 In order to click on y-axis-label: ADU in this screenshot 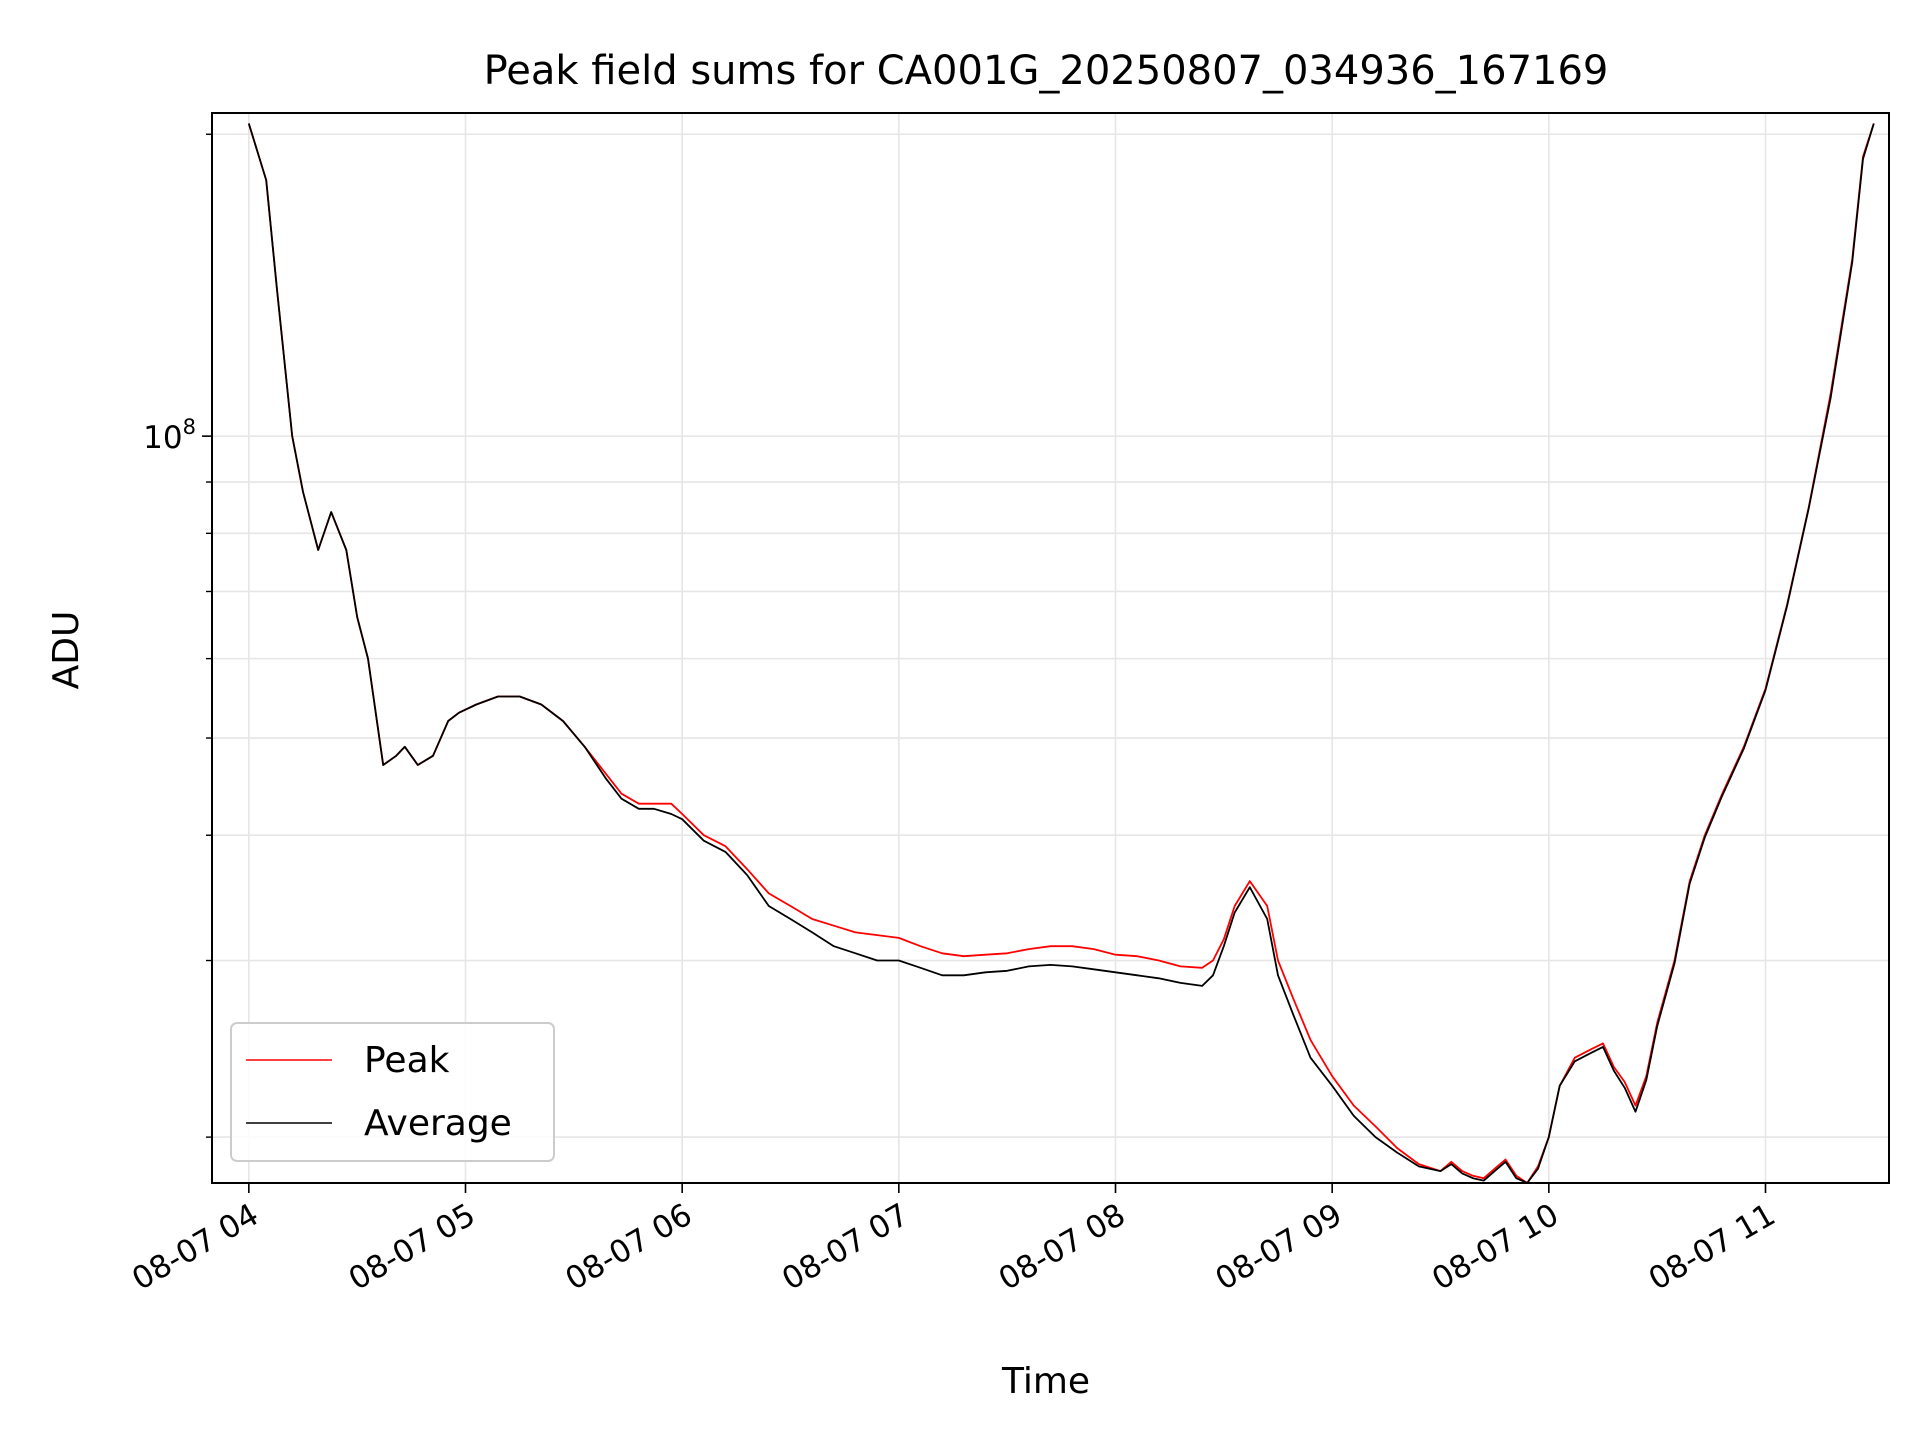, I will do `click(66, 650)`.